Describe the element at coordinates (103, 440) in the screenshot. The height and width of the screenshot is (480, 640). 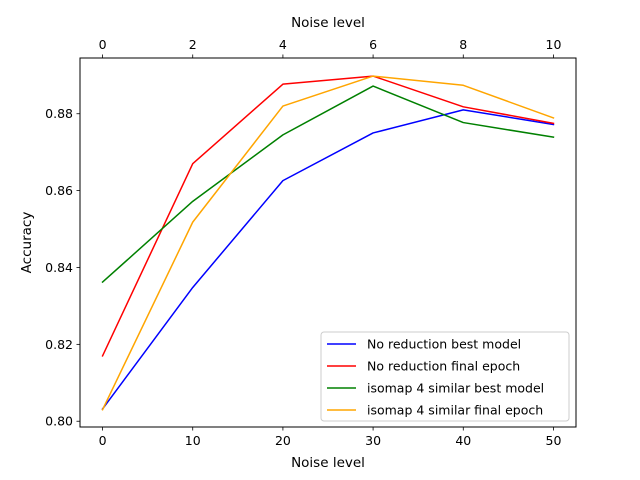
I see `x-tick-label: 0` at that location.